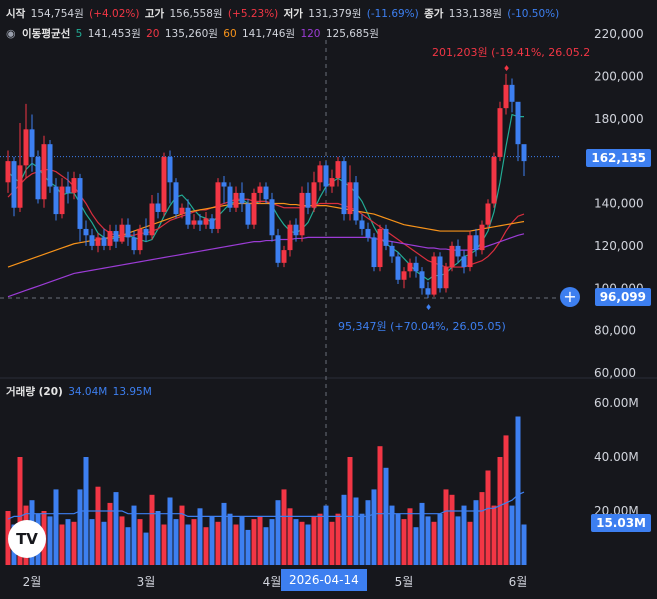  What do you see at coordinates (619, 34) in the screenshot?
I see `price-tick-label: 220,000` at bounding box center [619, 34].